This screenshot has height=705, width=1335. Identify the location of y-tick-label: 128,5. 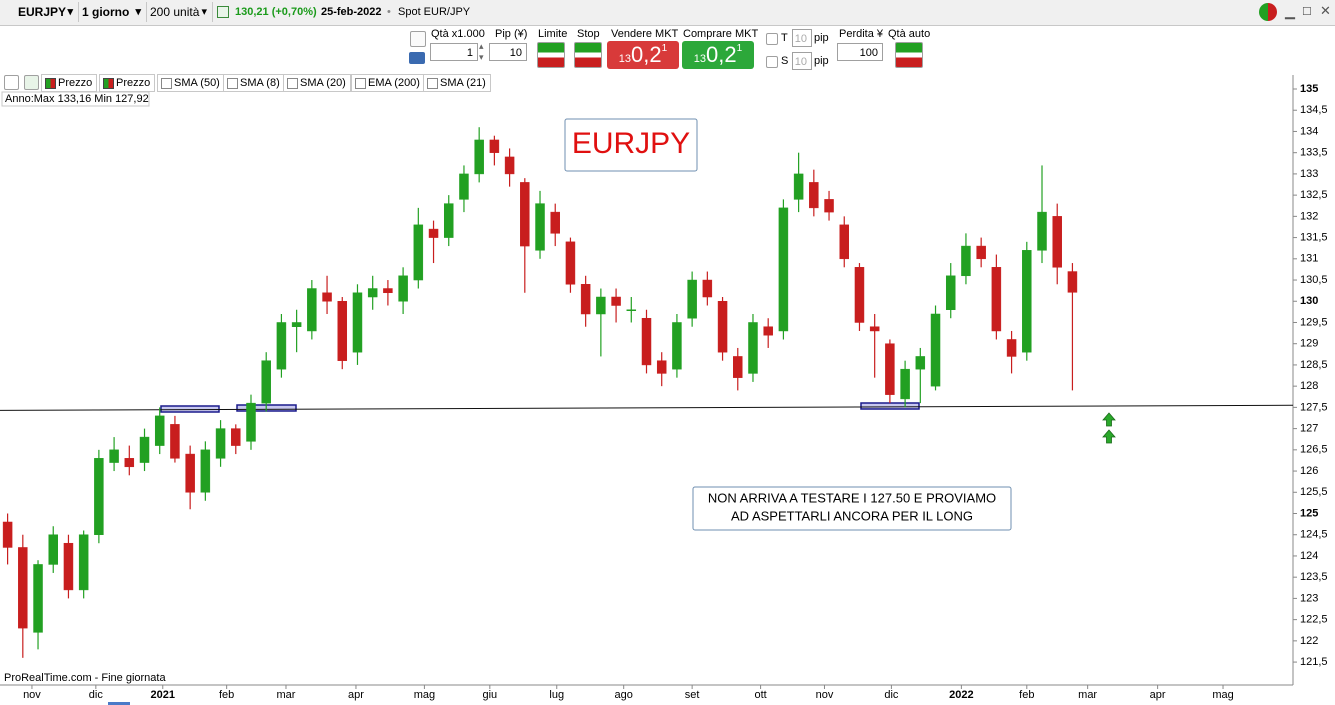
(1314, 365).